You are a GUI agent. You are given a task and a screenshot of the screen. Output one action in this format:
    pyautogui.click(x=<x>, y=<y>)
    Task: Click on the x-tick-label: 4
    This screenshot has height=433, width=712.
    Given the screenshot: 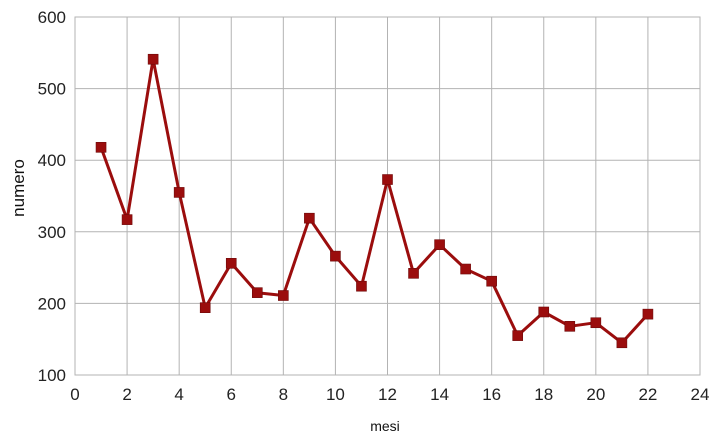 What is the action you would take?
    pyautogui.click(x=178, y=394)
    